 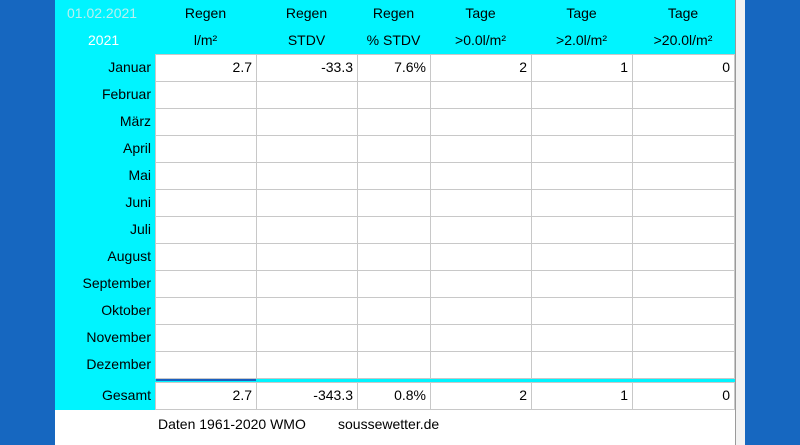 I want to click on source: Daten 1961-2020 WMO, so click(x=232, y=424).